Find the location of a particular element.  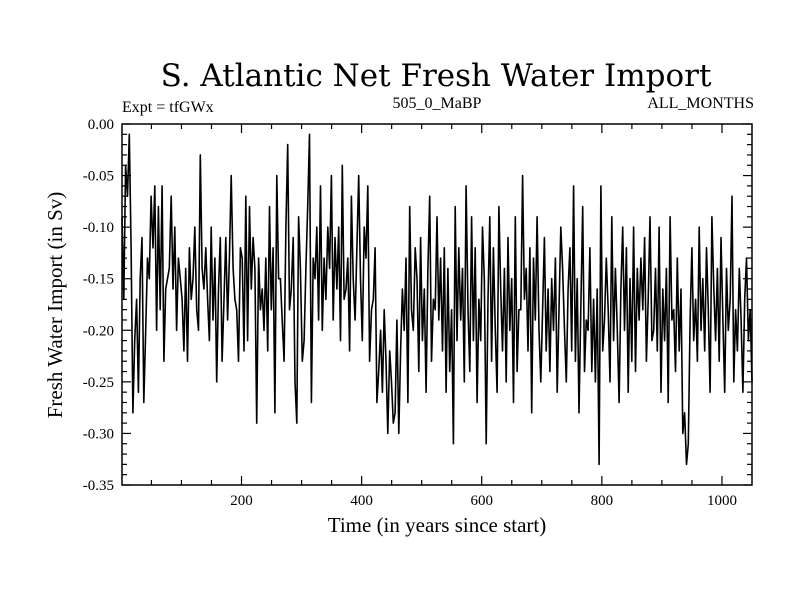

y-tick-label: -0.05 is located at coordinates (98, 177).